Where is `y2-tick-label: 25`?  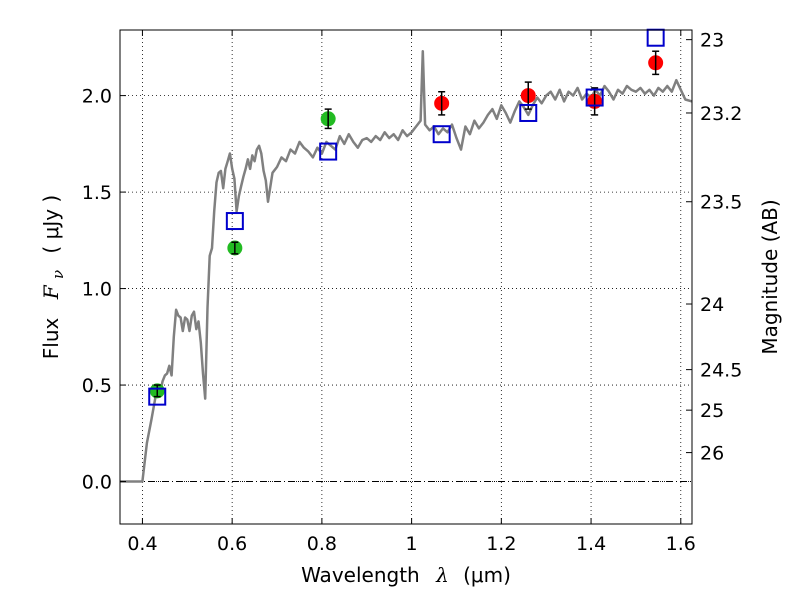
y2-tick-label: 25 is located at coordinates (712, 411).